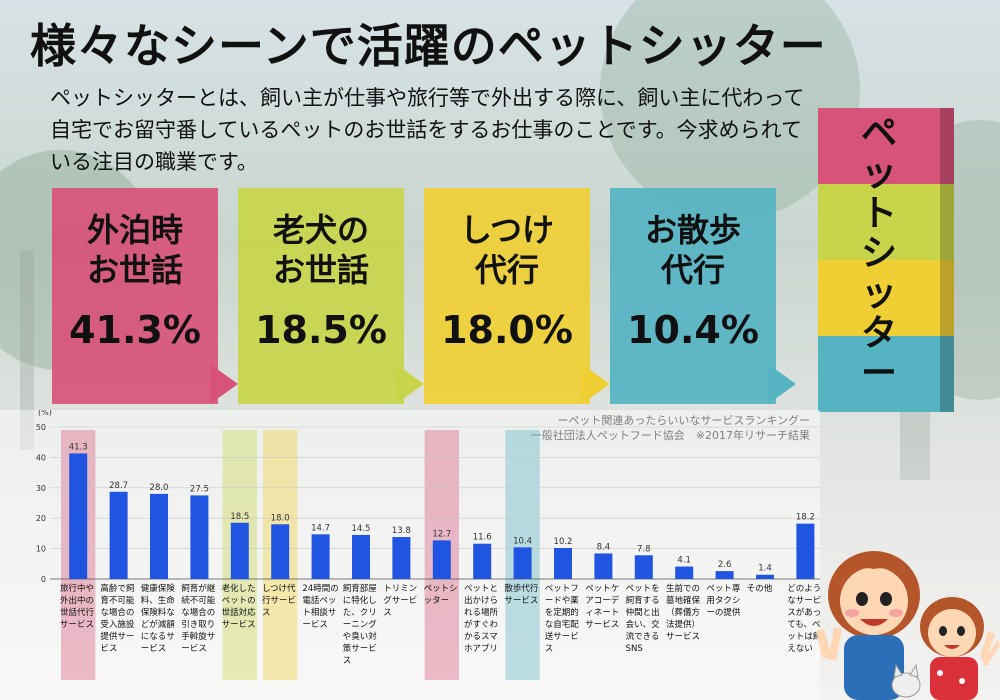 Image resolution: width=1000 pixels, height=700 pixels. I want to click on tower-char: シ, so click(878, 253).